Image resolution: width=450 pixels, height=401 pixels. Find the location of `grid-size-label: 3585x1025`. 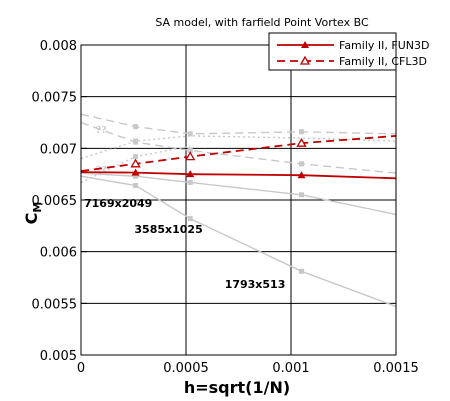

grid-size-label: 3585x1025 is located at coordinates (168, 229).